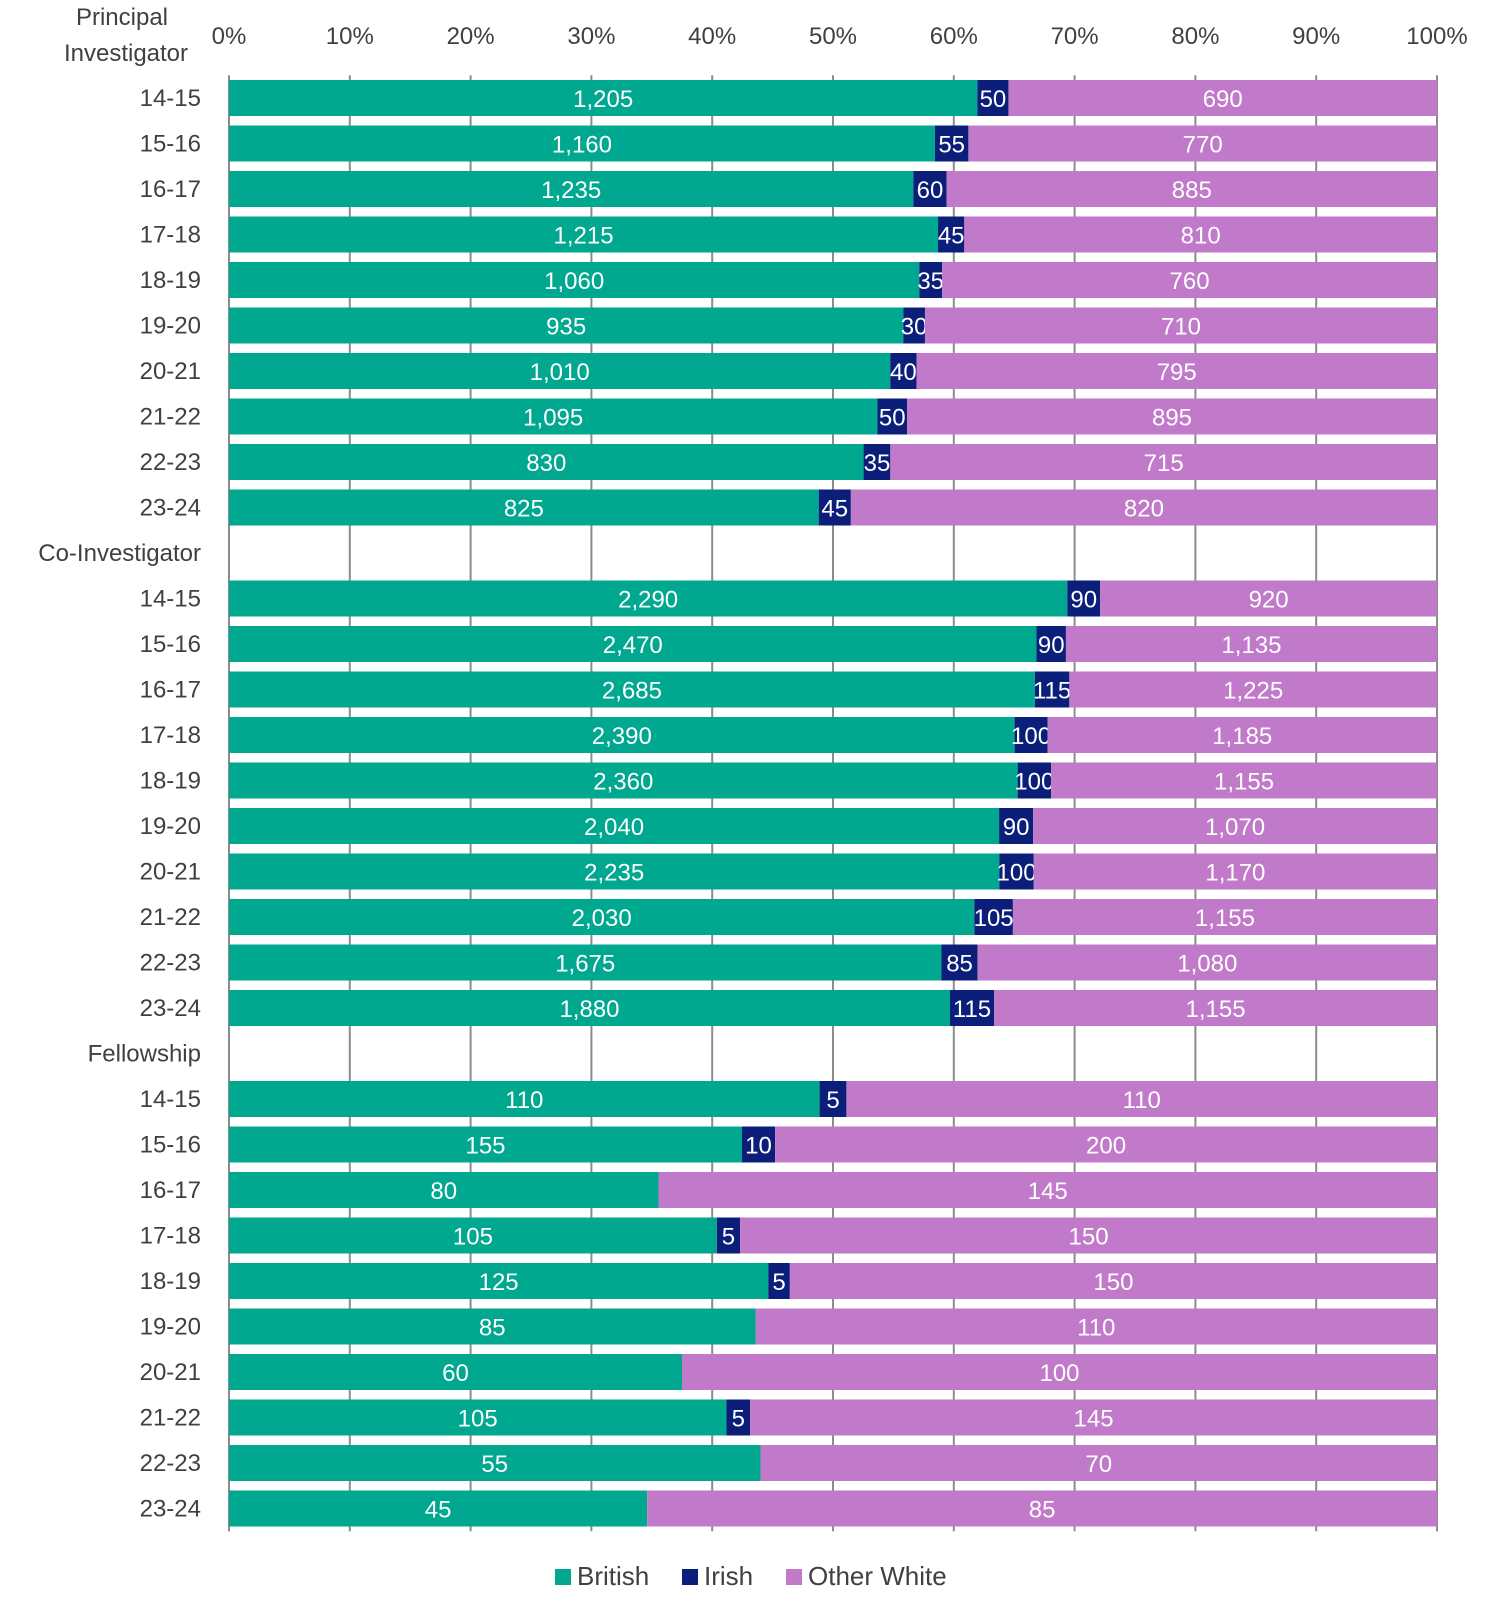  Describe the element at coordinates (122, 17) in the screenshot. I see `group-label: Principal` at that location.